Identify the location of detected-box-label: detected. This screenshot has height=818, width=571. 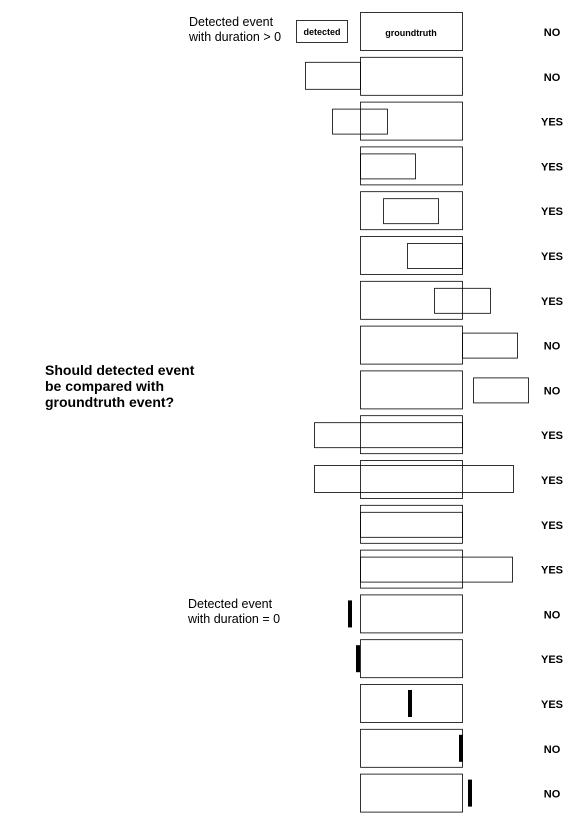
(321, 32).